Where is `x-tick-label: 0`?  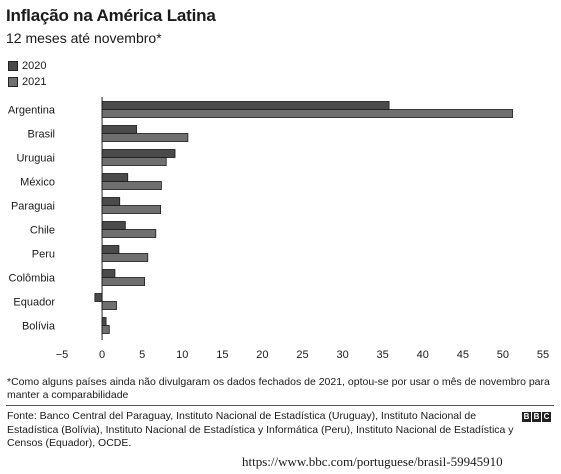
x-tick-label: 0 is located at coordinates (102, 355).